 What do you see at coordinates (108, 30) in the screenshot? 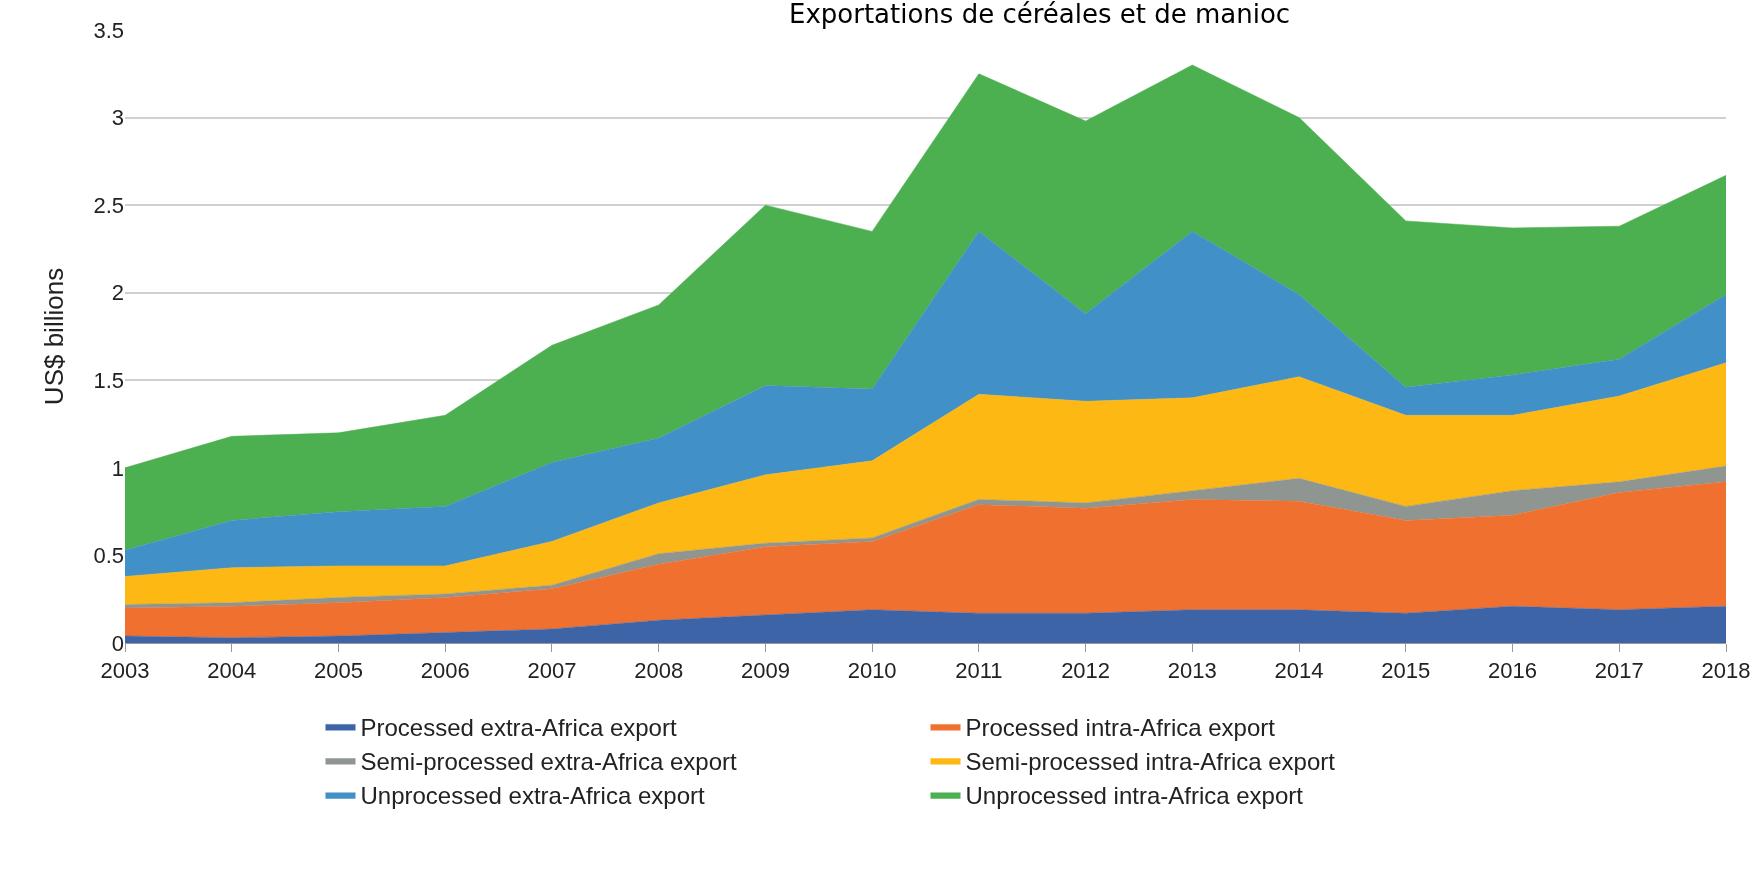
I see `y-tick-label: 3.5` at bounding box center [108, 30].